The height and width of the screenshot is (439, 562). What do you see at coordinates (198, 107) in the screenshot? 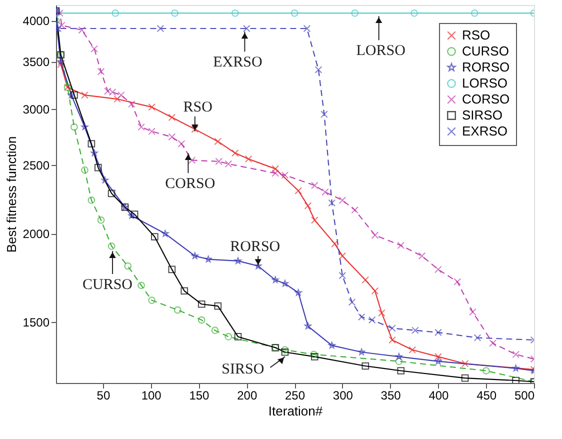
I see `annotation: RSO` at bounding box center [198, 107].